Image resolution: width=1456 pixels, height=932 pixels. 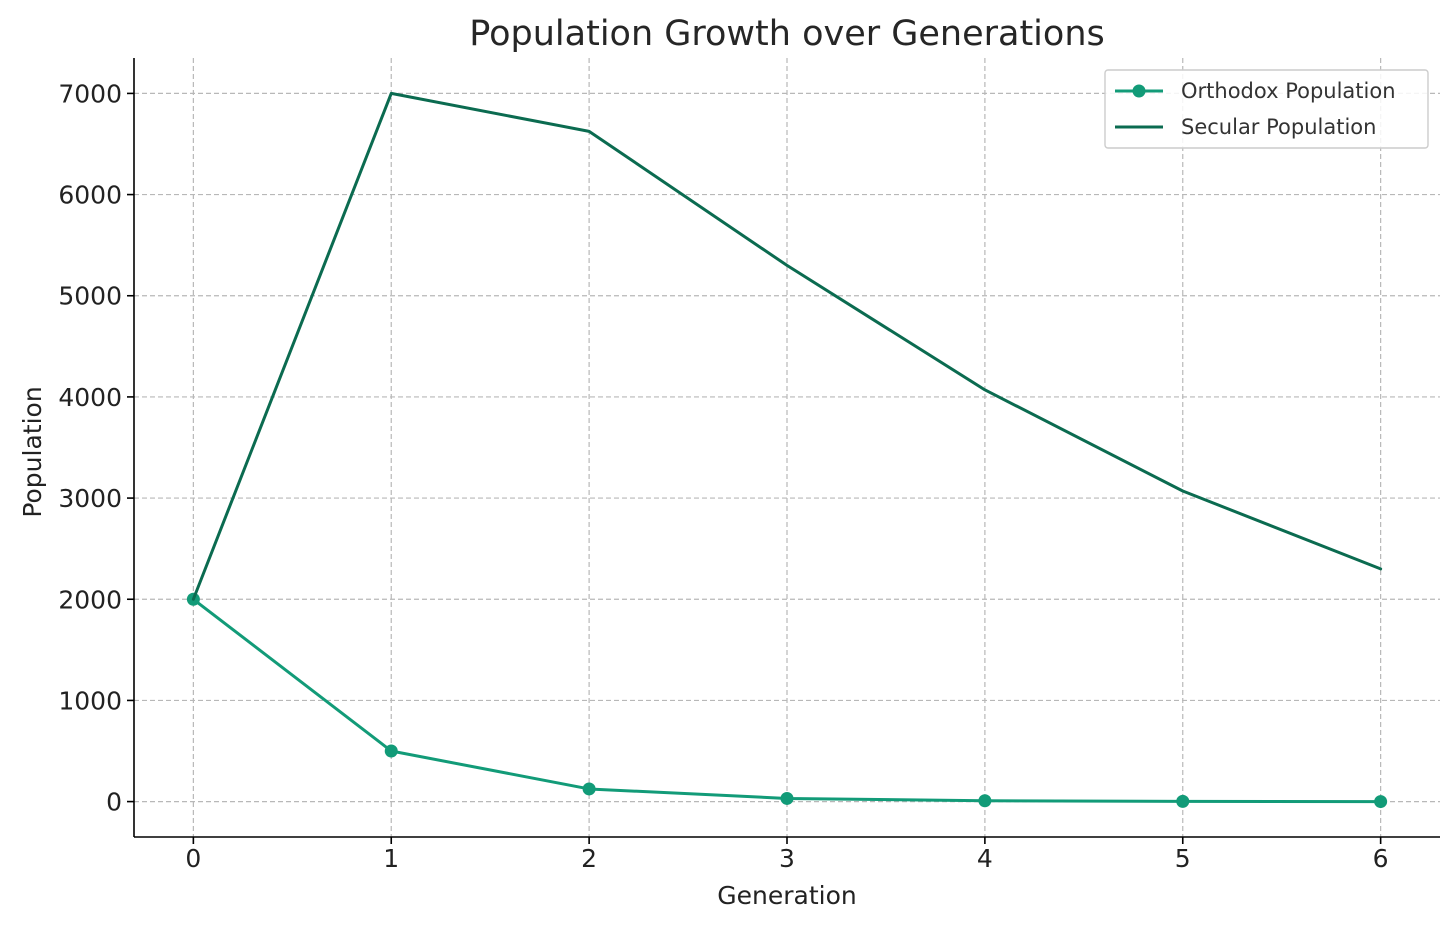 What do you see at coordinates (1139, 91) in the screenshot?
I see `legend-marker-orthodox-population` at bounding box center [1139, 91].